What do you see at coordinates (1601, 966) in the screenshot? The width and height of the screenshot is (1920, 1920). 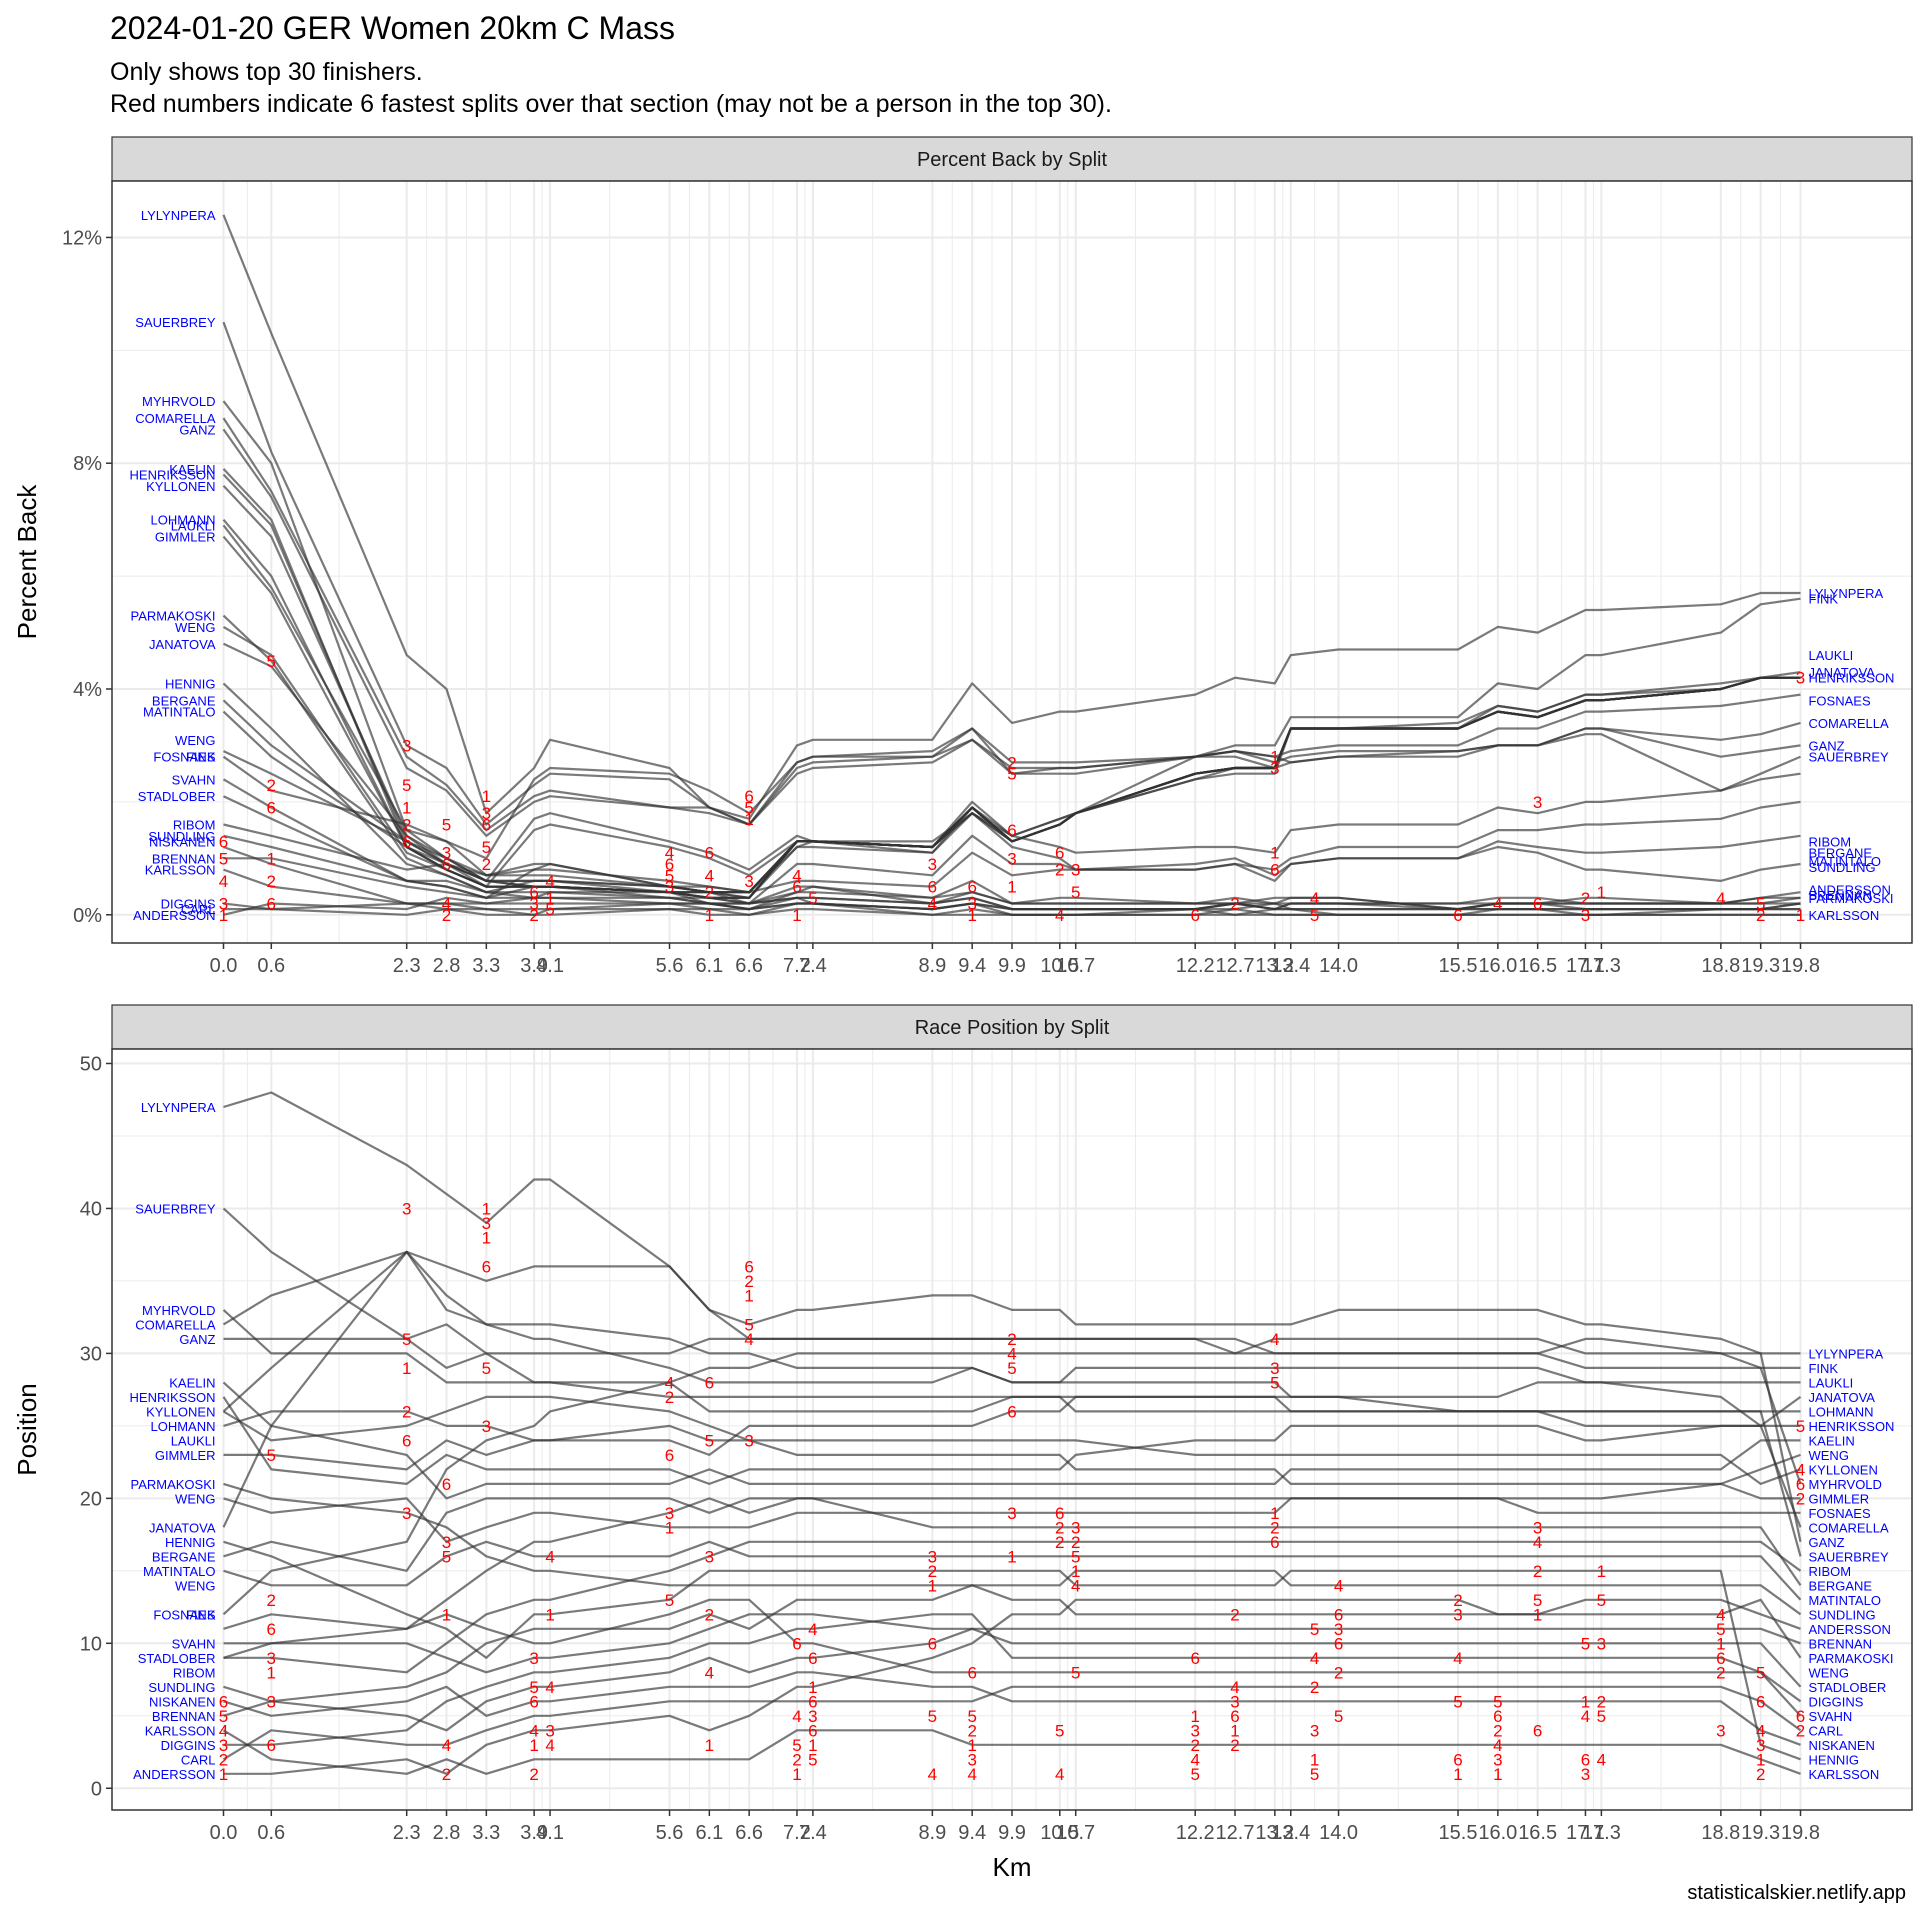 I see `x-tick-label: 17.3` at bounding box center [1601, 966].